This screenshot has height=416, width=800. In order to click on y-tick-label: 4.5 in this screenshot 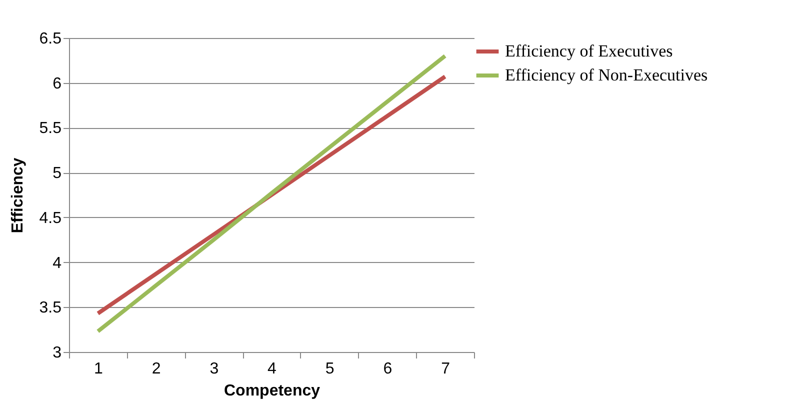, I will do `click(50, 218)`.